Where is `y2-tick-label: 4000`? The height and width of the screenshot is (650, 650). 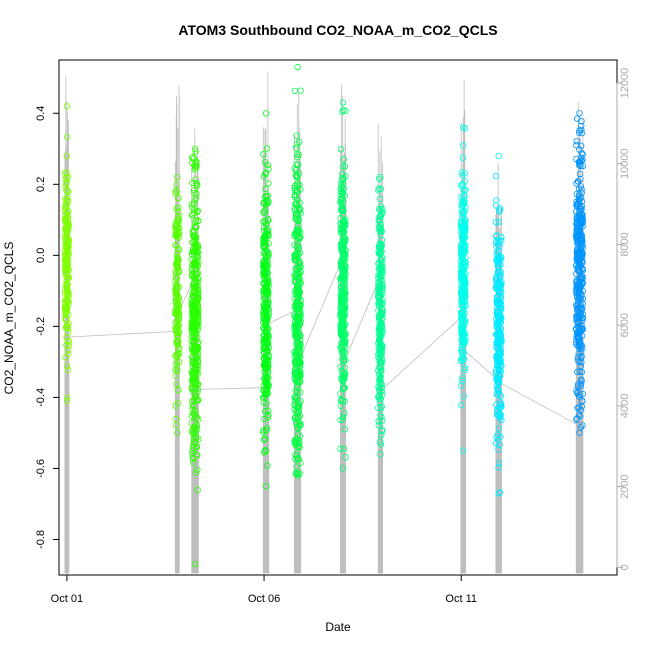
y2-tick-label: 4000 is located at coordinates (625, 406).